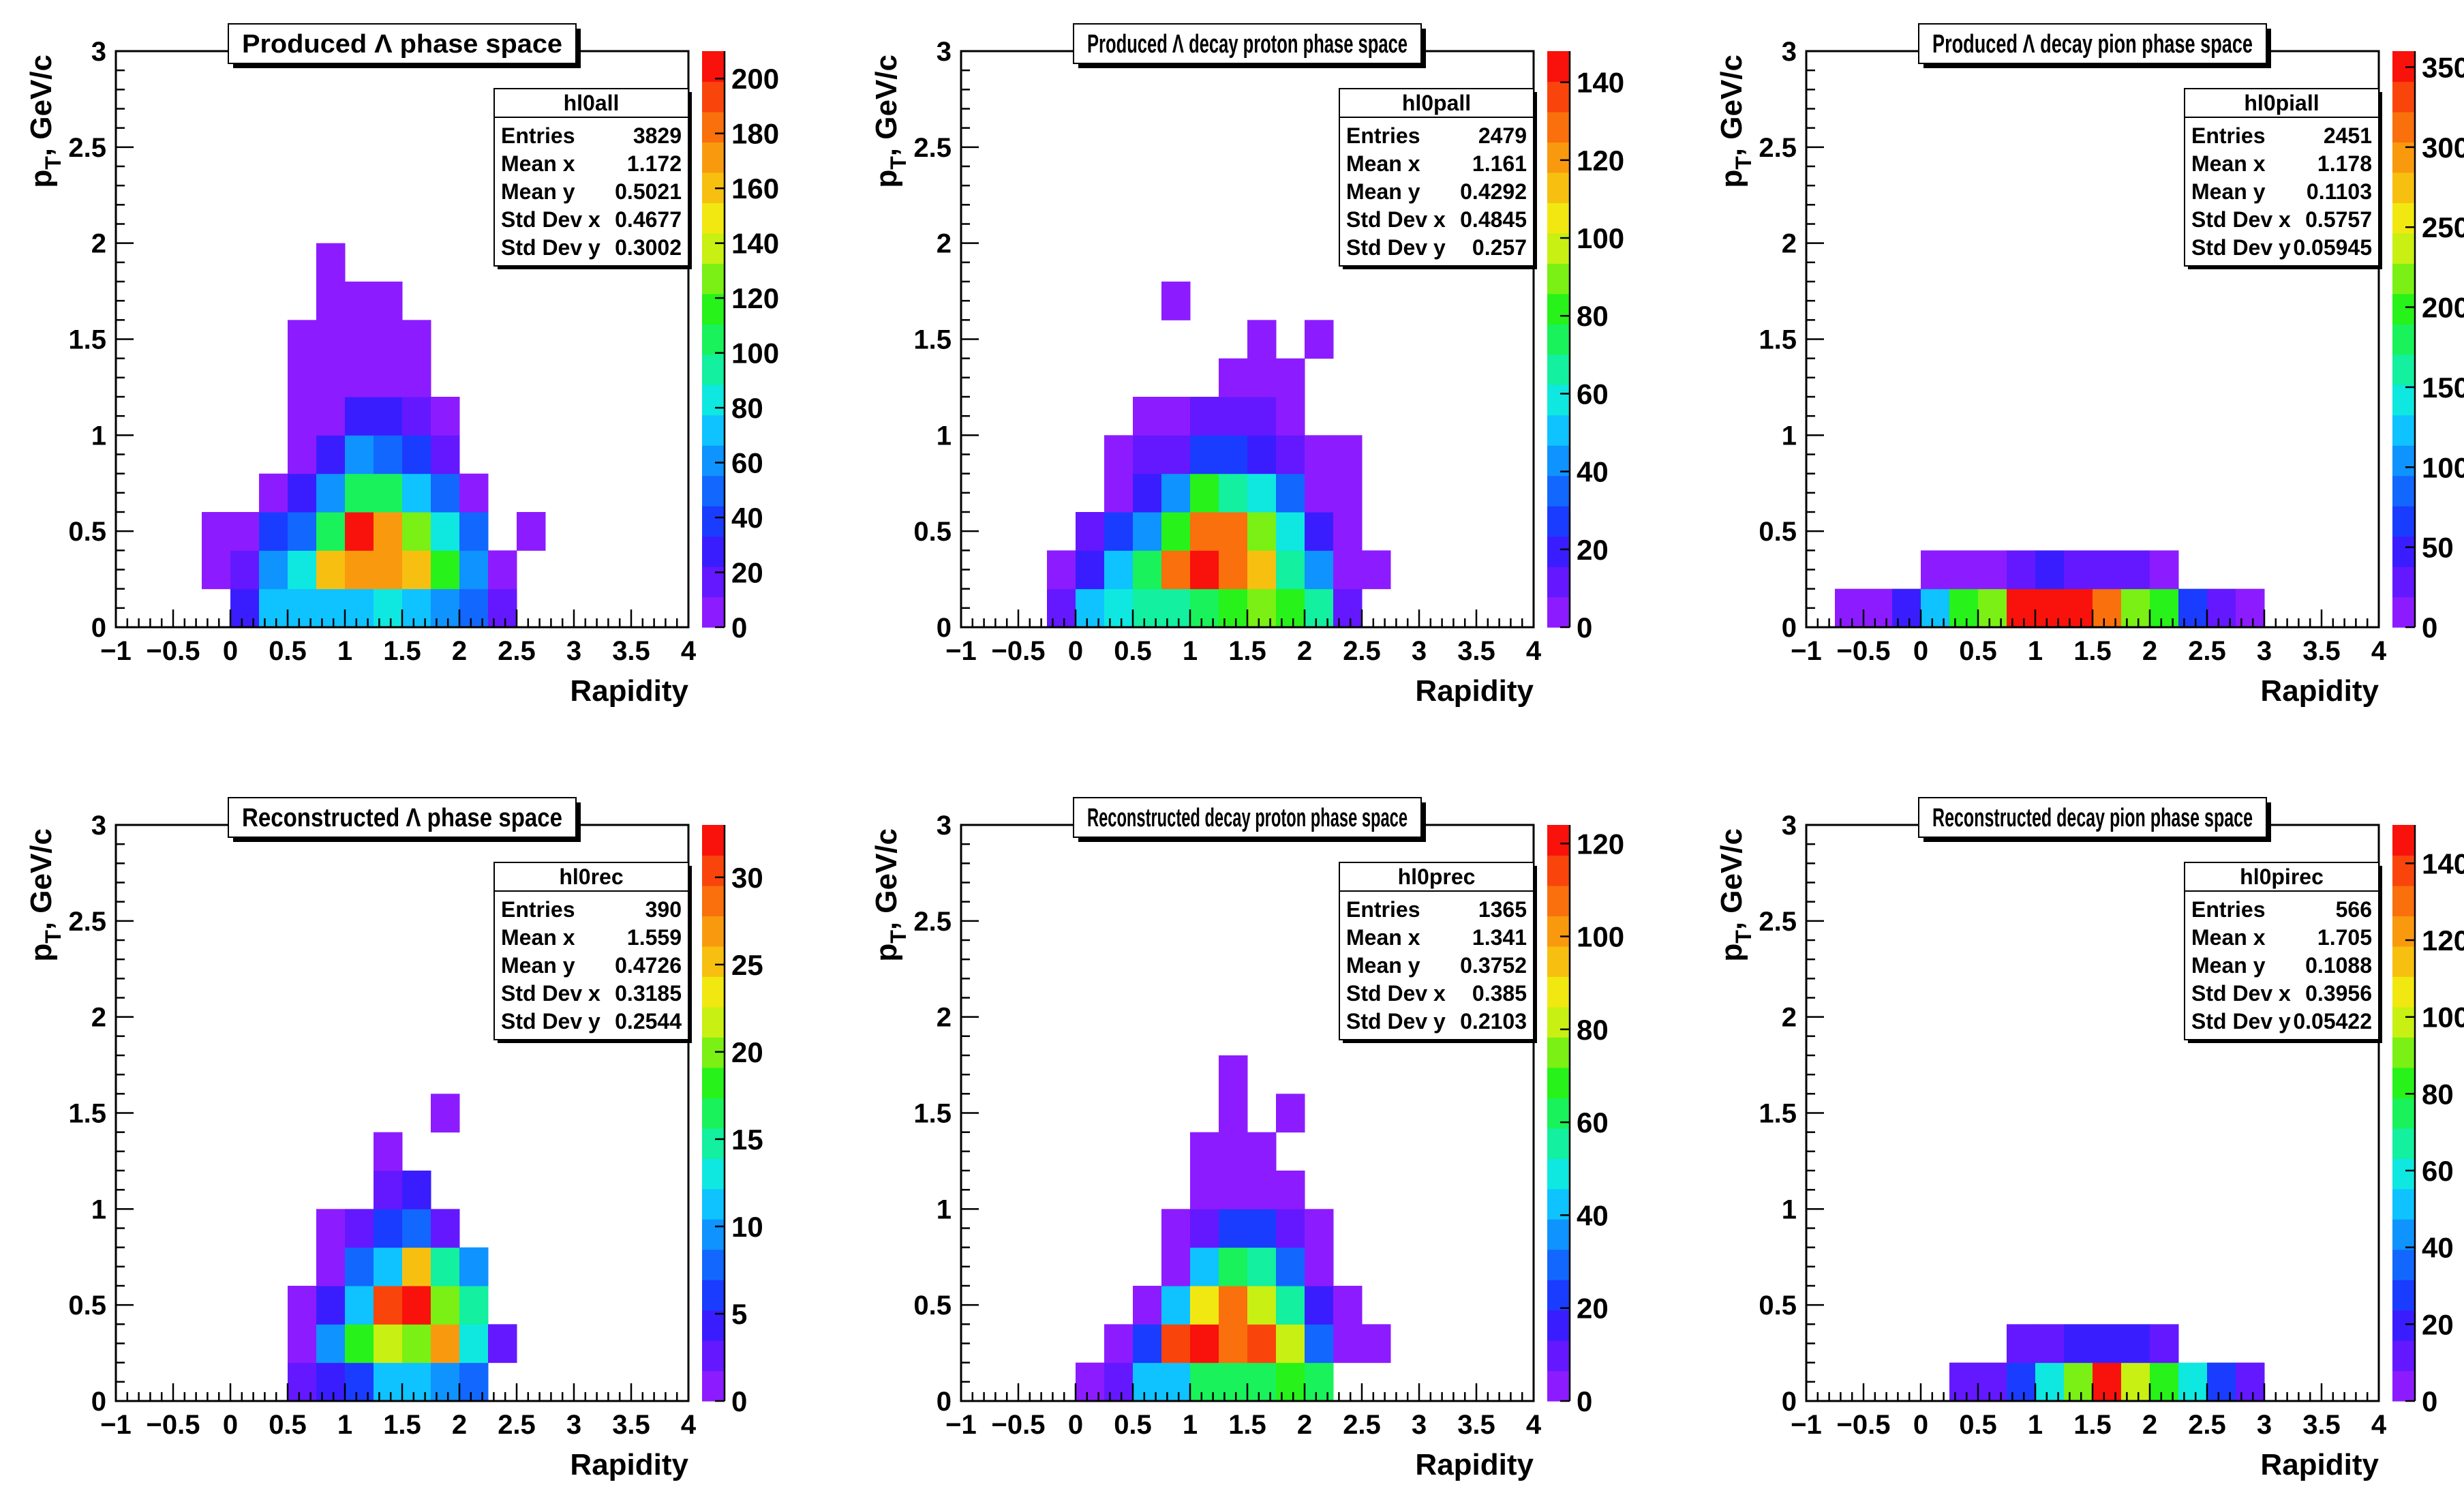 The height and width of the screenshot is (1506, 2464). What do you see at coordinates (747, 1227) in the screenshot?
I see `color-scale-label: 10` at bounding box center [747, 1227].